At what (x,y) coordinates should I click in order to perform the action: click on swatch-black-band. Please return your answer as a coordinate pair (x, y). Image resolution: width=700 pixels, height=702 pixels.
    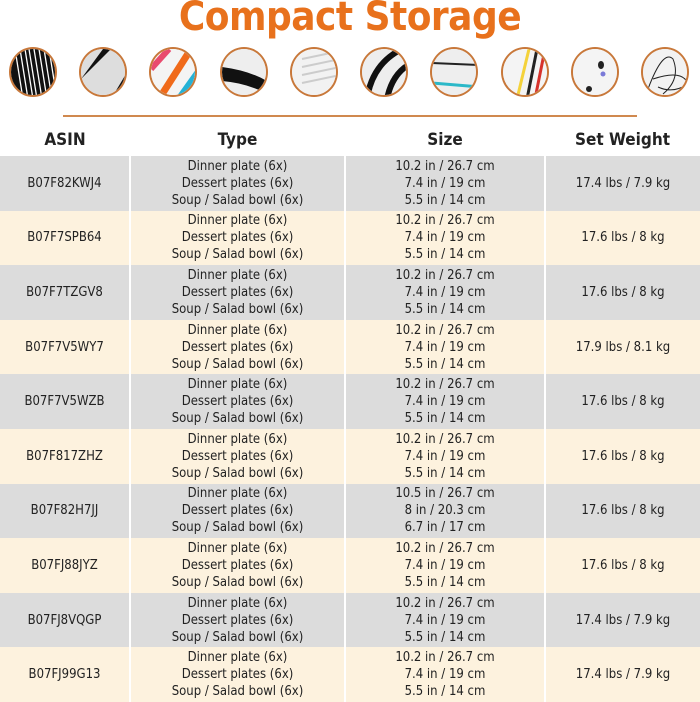
    Looking at the image, I should click on (243, 72).